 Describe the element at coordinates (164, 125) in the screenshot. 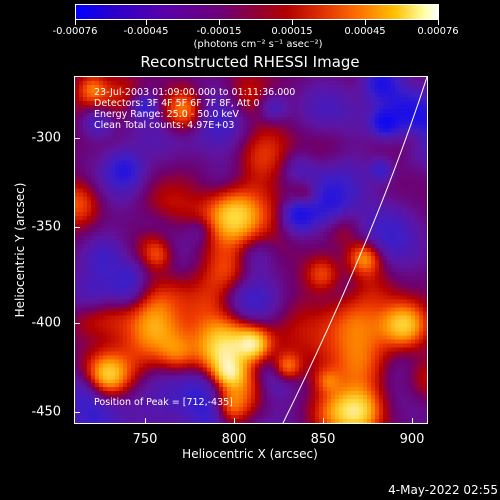

I see `info-total-counts: Clean Total counts: 4.97E+03` at that location.